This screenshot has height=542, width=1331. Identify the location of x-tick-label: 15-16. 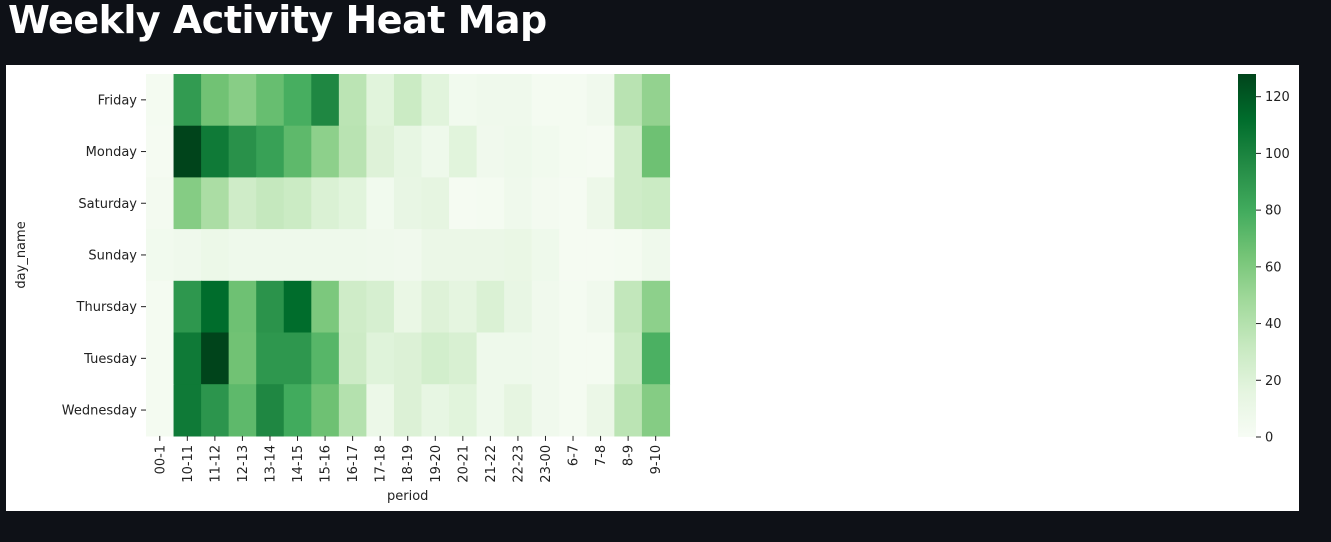
(326, 464).